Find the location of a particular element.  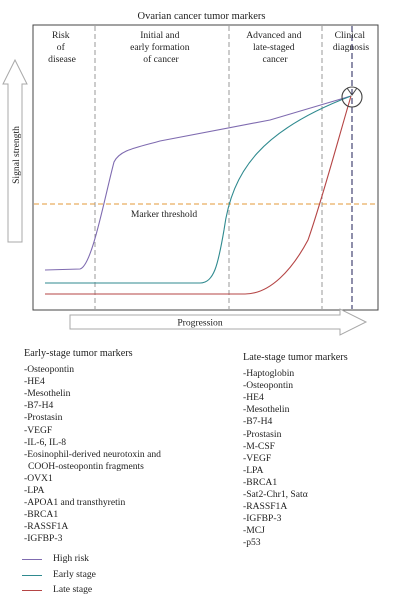

phase-clinical-label: Clinical diagnosis is located at coordinates (351, 41).